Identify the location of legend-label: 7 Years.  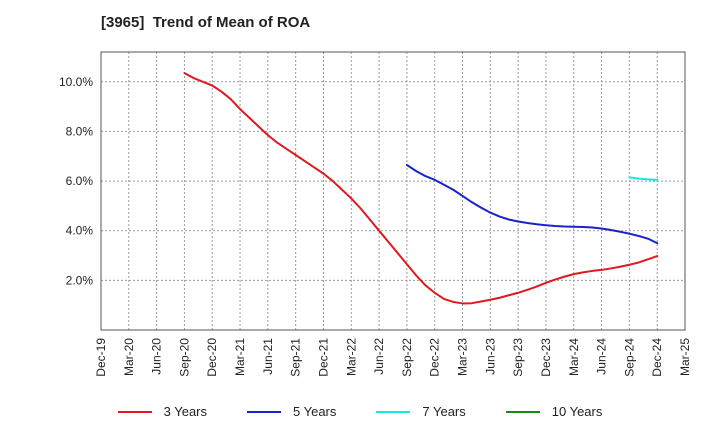
(444, 411).